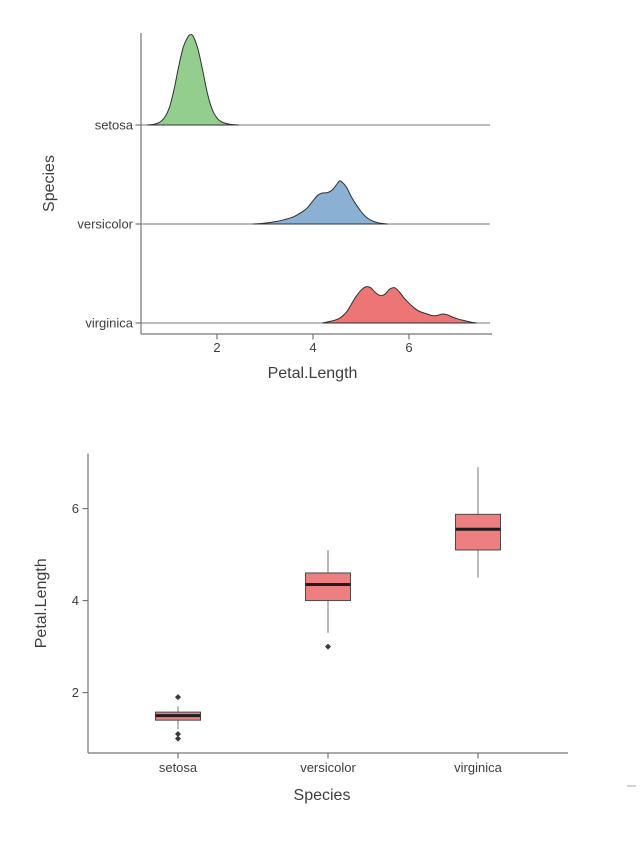 This screenshot has width=641, height=846. I want to click on outlier-point-versicolor, so click(328, 646).